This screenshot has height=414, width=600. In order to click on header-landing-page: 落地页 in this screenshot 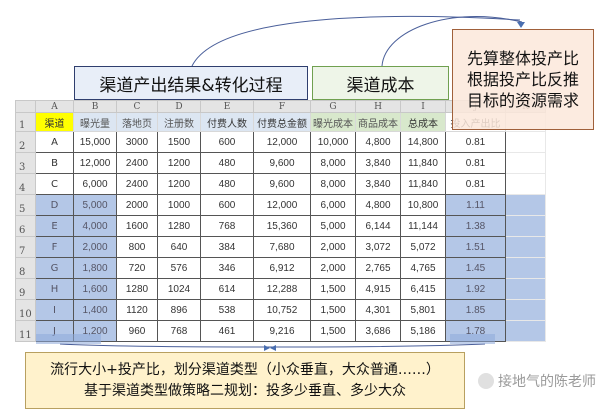, I will do `click(137, 122)`.